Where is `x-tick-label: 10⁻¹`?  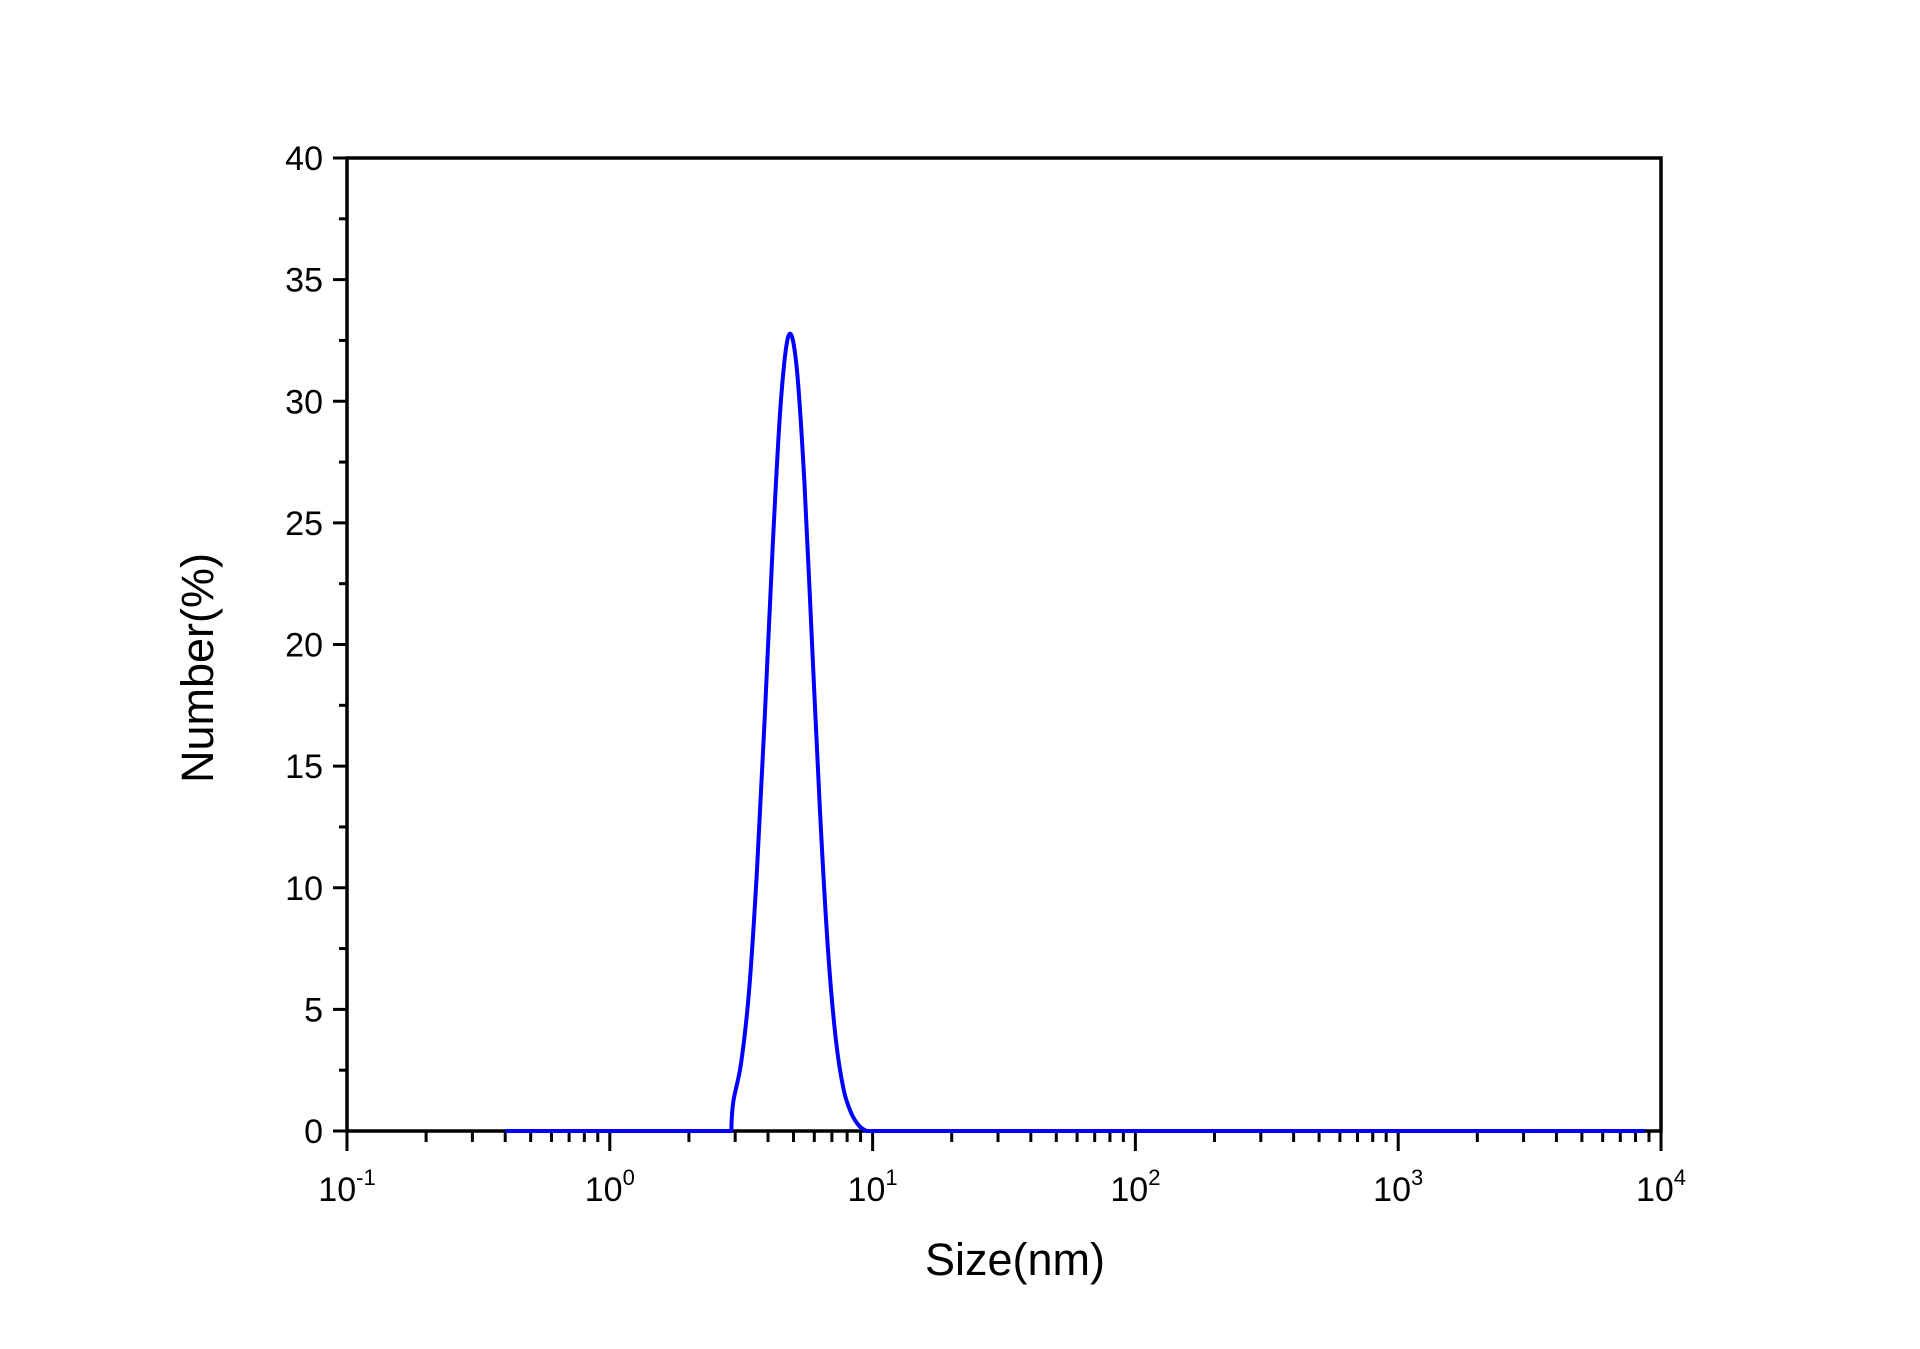
x-tick-label: 10⁻¹ is located at coordinates (346, 1187).